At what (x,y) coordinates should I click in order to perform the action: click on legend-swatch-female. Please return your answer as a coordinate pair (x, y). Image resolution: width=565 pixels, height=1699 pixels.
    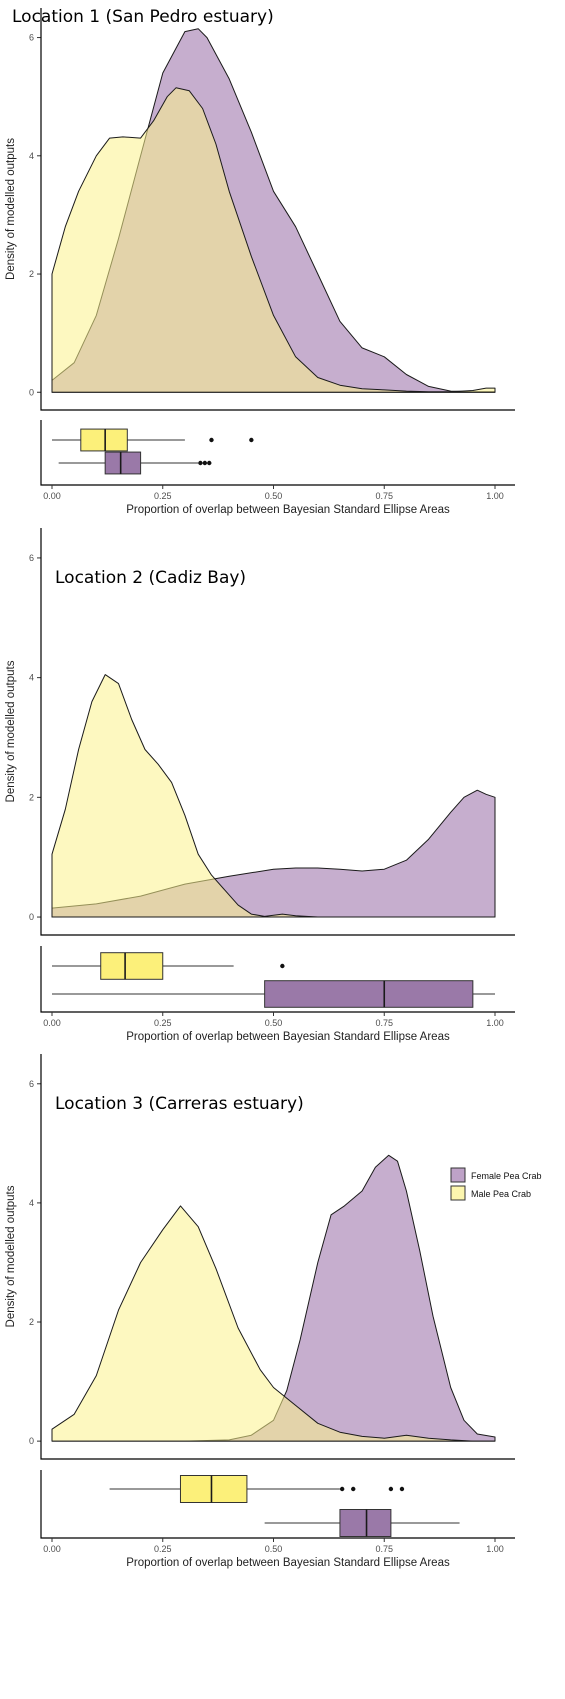
    Looking at the image, I should click on (458, 1175).